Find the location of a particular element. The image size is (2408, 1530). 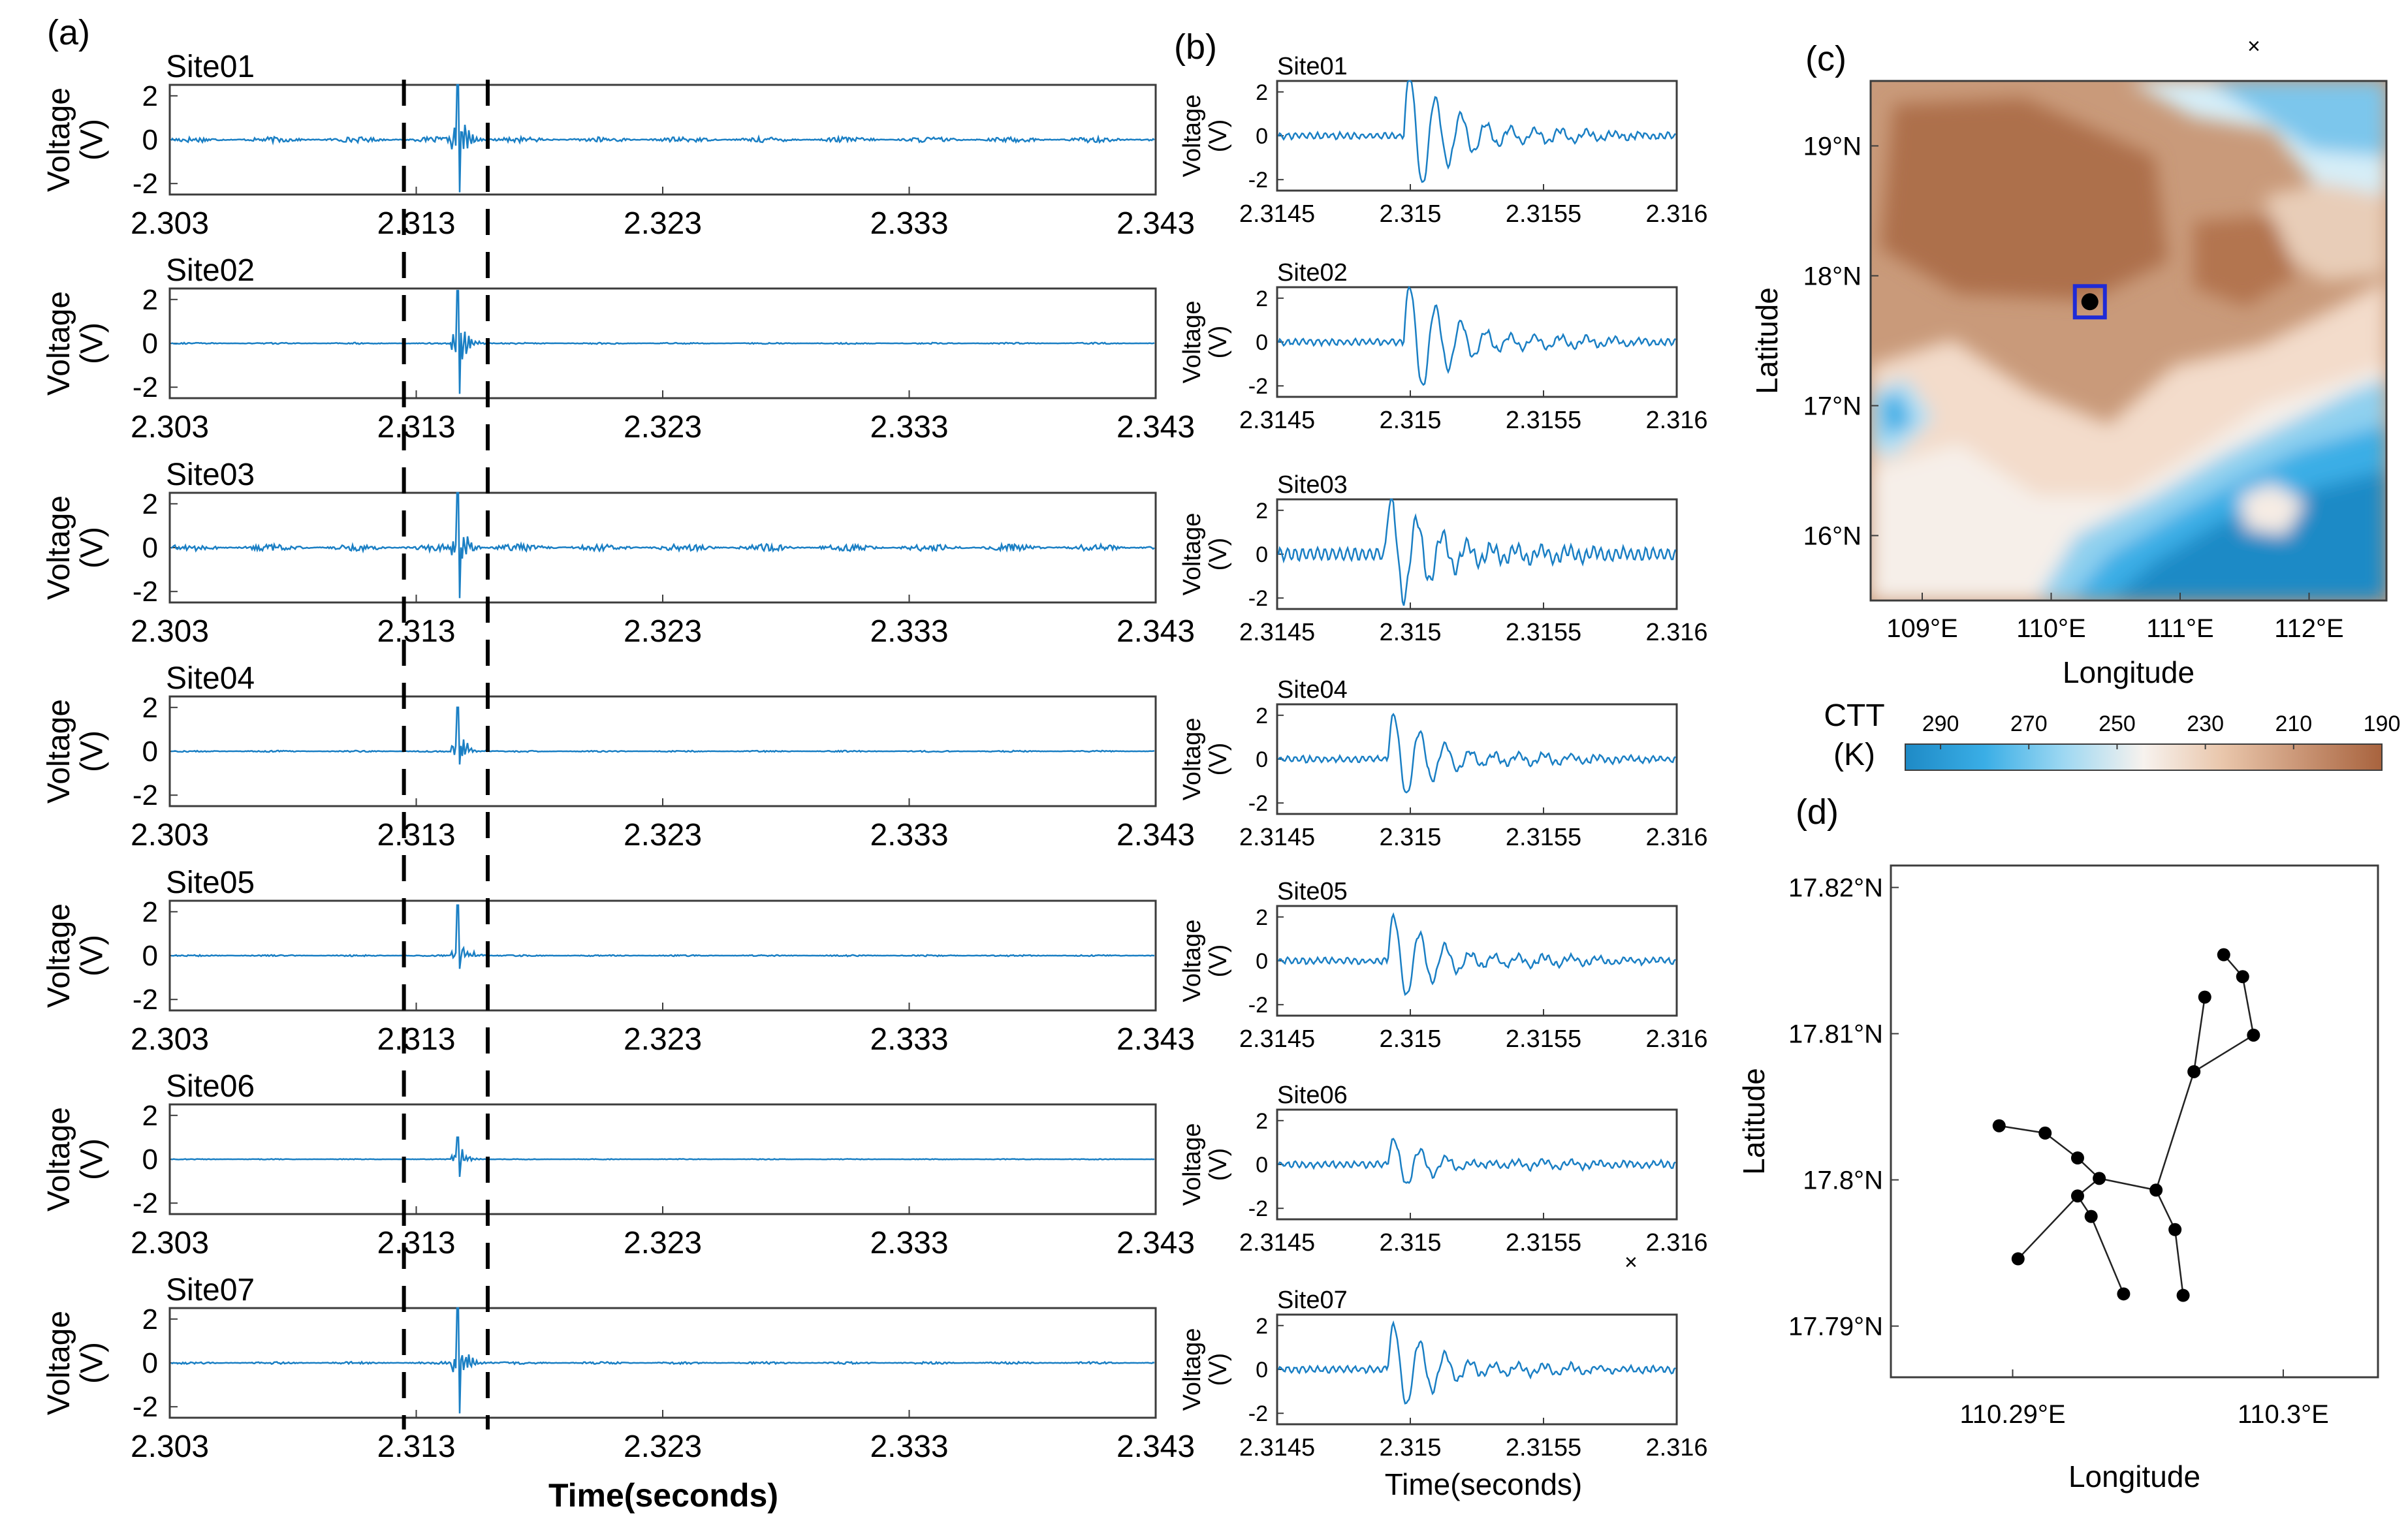

panel-label-d: (d) is located at coordinates (1817, 812).